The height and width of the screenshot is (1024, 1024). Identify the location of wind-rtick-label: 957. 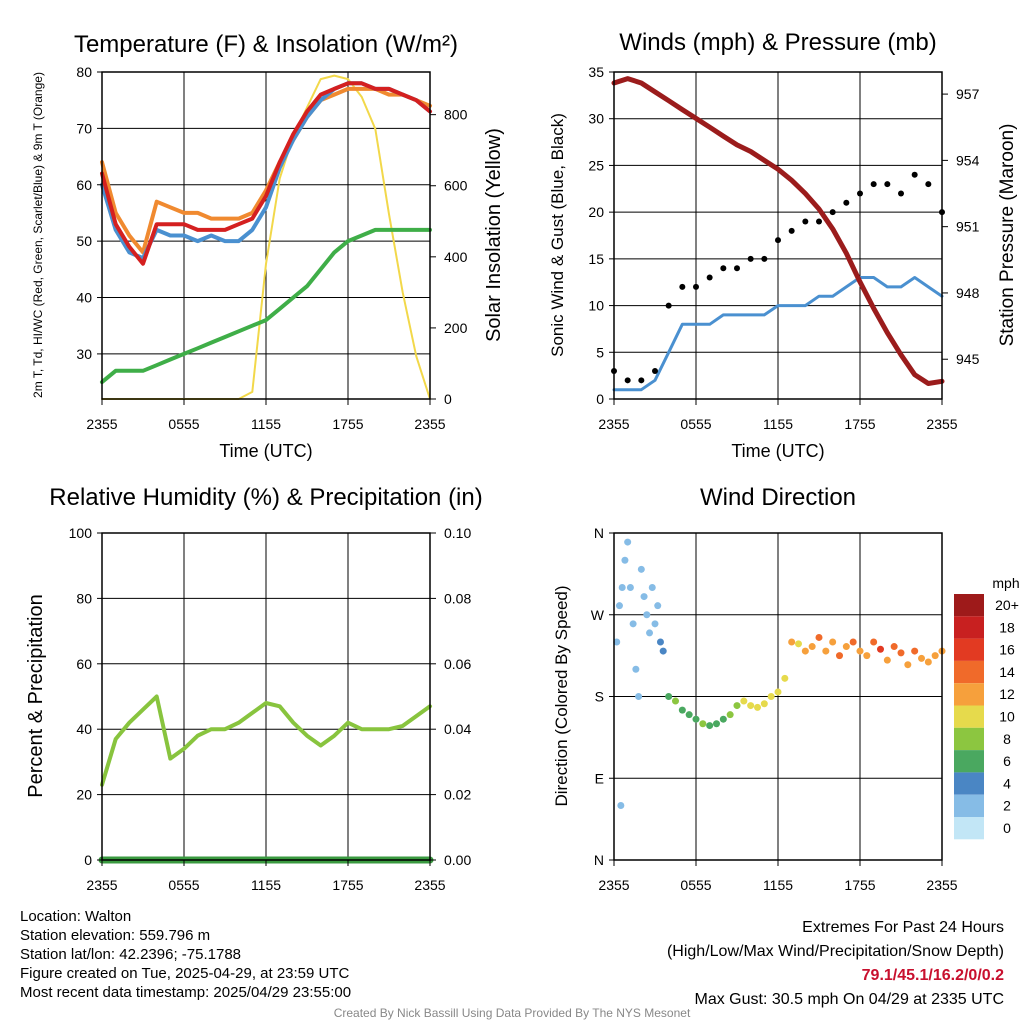
(968, 94).